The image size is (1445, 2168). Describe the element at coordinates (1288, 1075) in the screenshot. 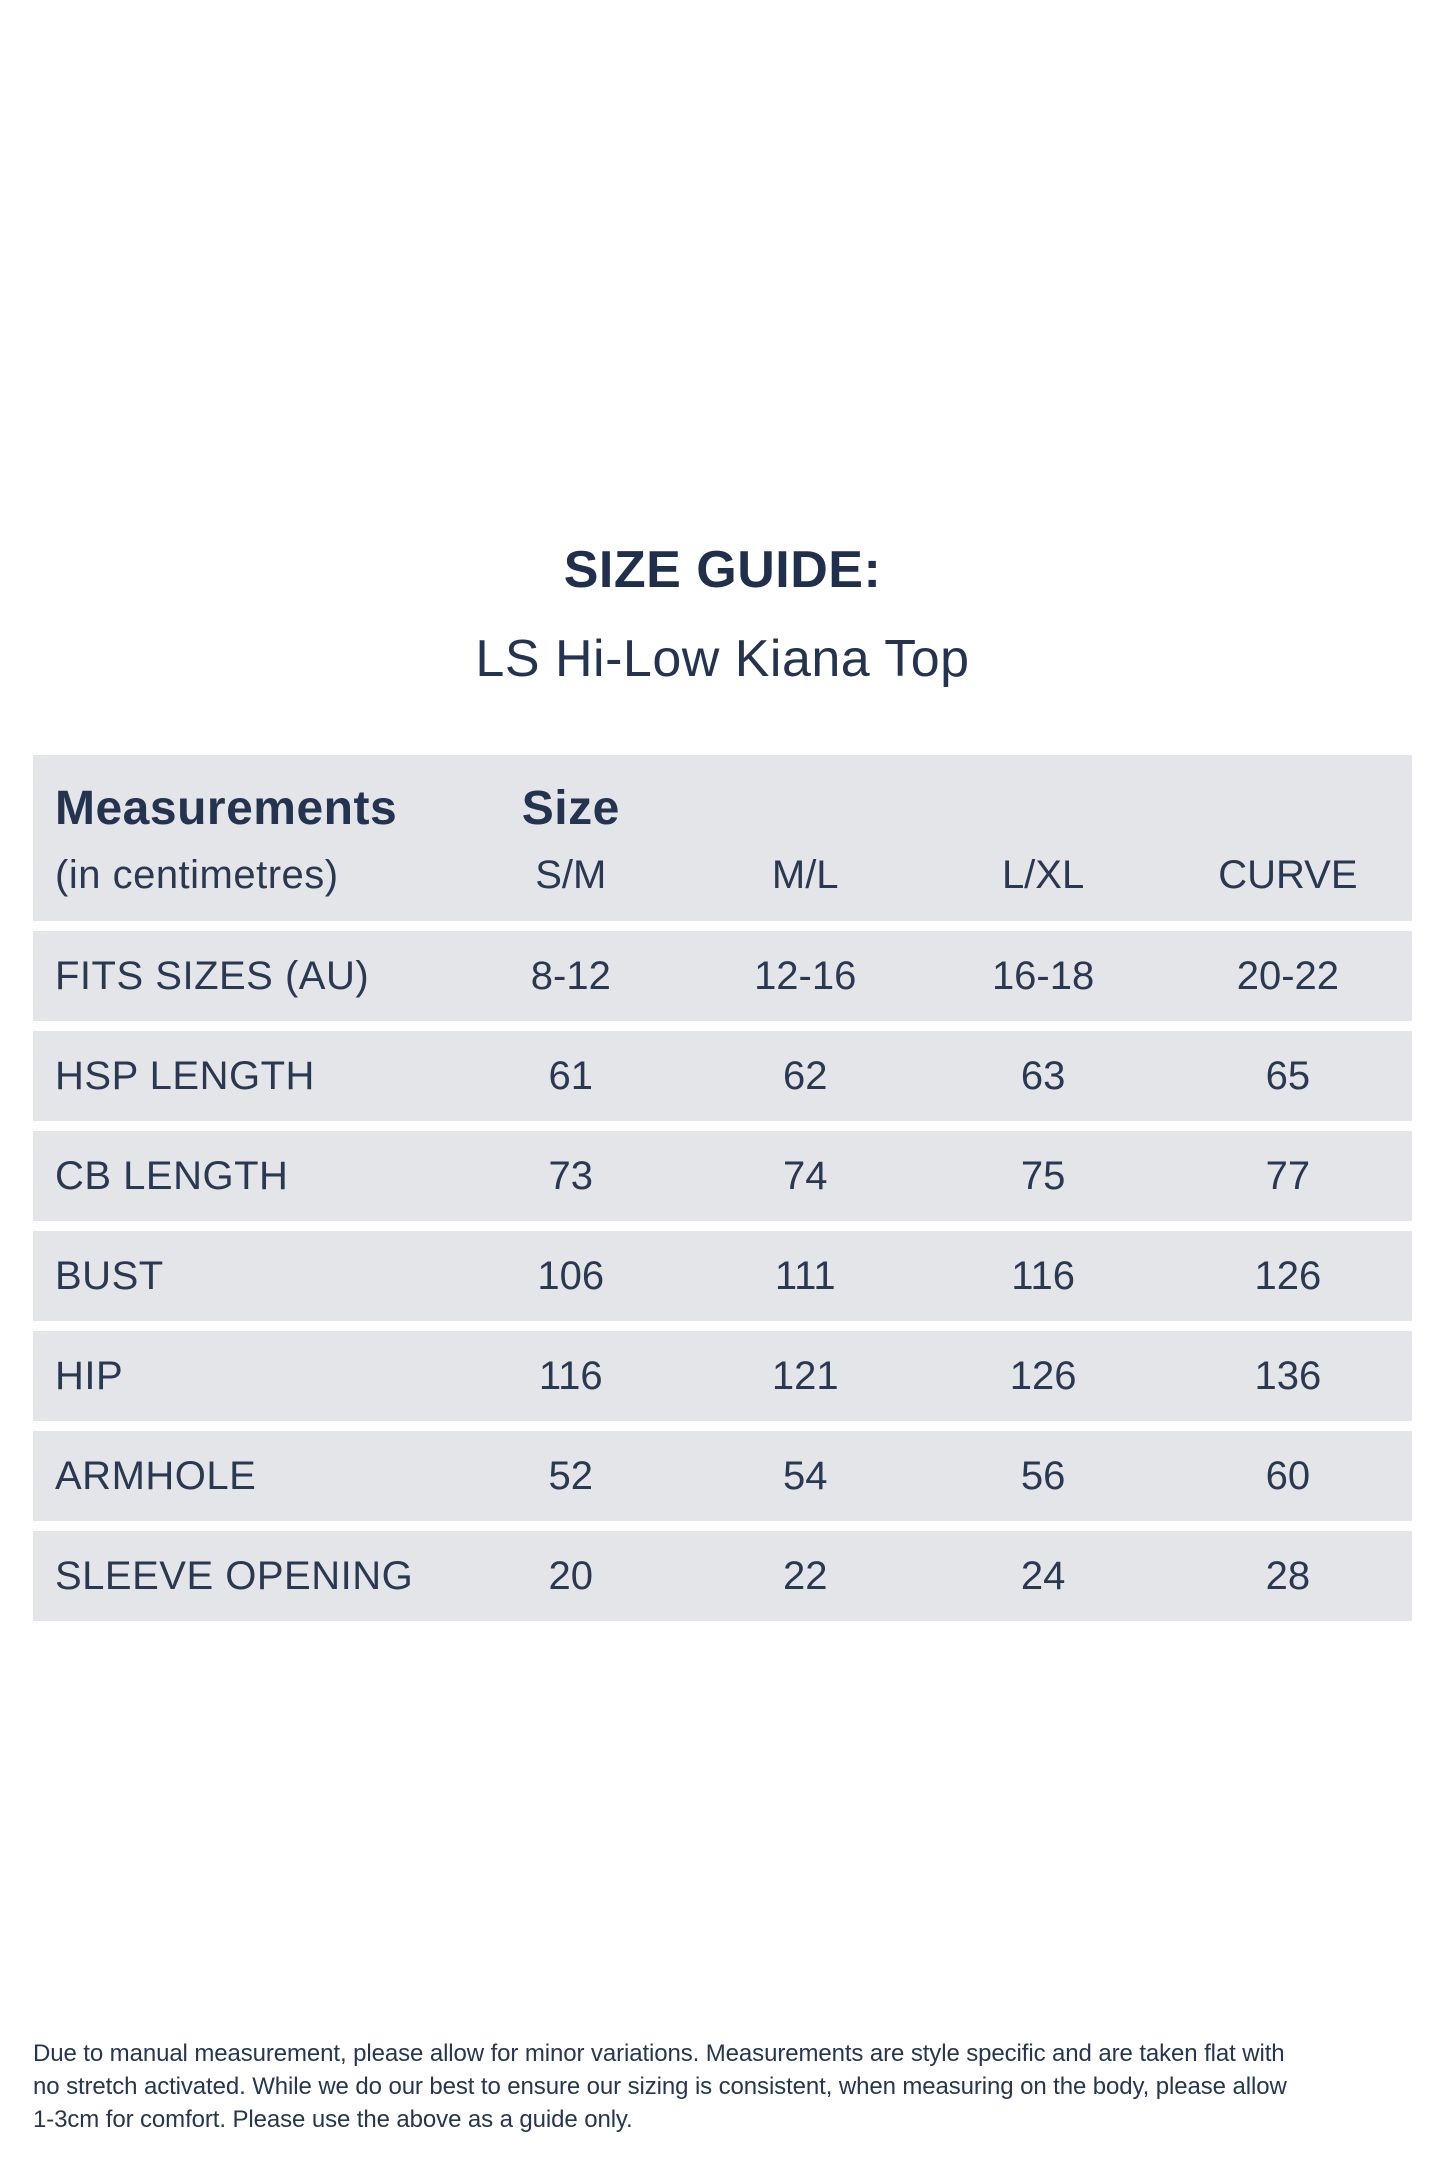

I see `size-value: 65` at that location.